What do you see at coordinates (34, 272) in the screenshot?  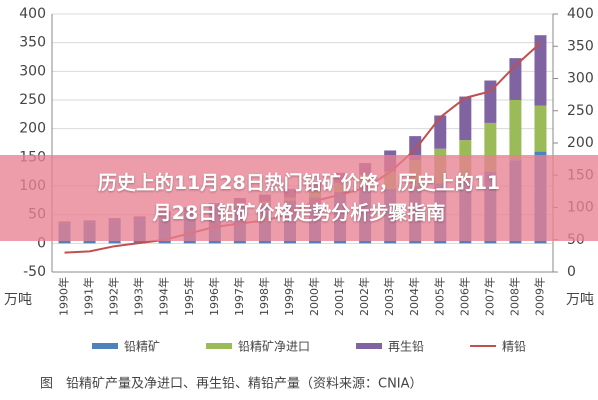 I see `y-tick-label: -50` at bounding box center [34, 272].